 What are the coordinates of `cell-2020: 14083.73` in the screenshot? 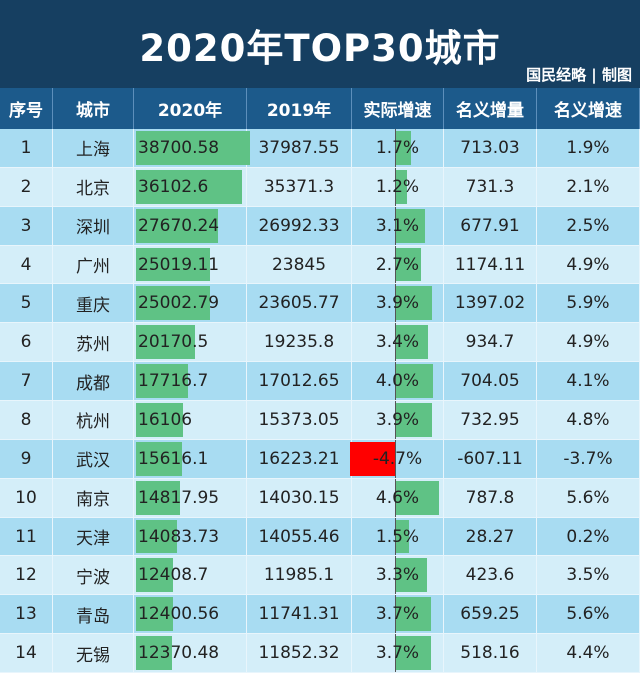 It's located at (190, 536).